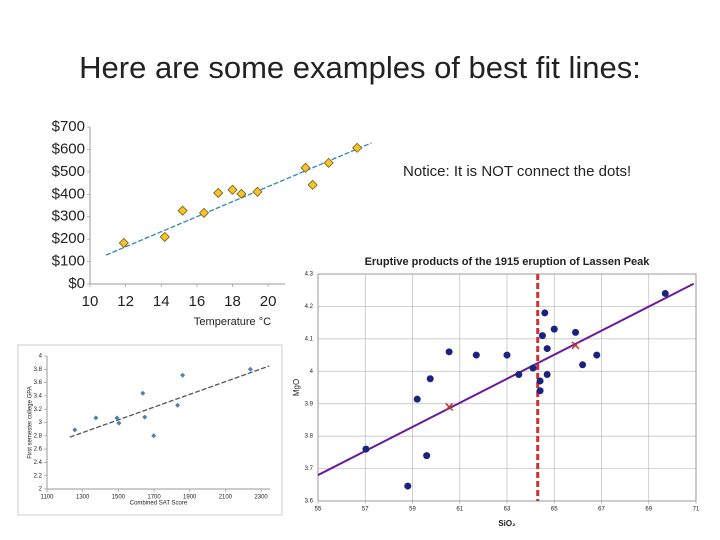  I want to click on y-tick-label: 2.4, so click(38, 463).